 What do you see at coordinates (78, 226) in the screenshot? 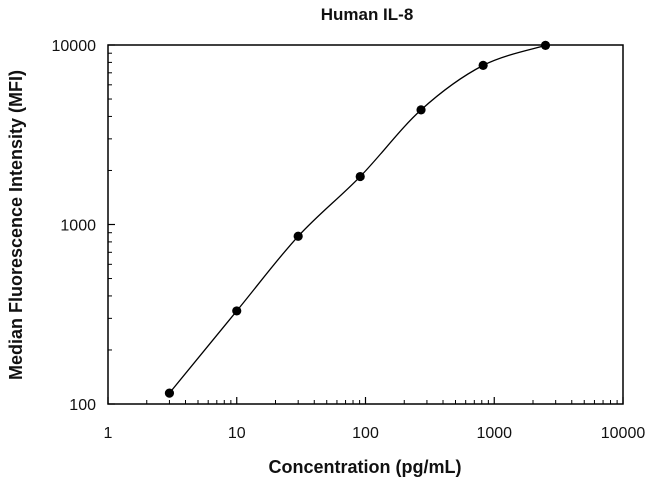
I see `y-tick-label: 1000` at bounding box center [78, 226].